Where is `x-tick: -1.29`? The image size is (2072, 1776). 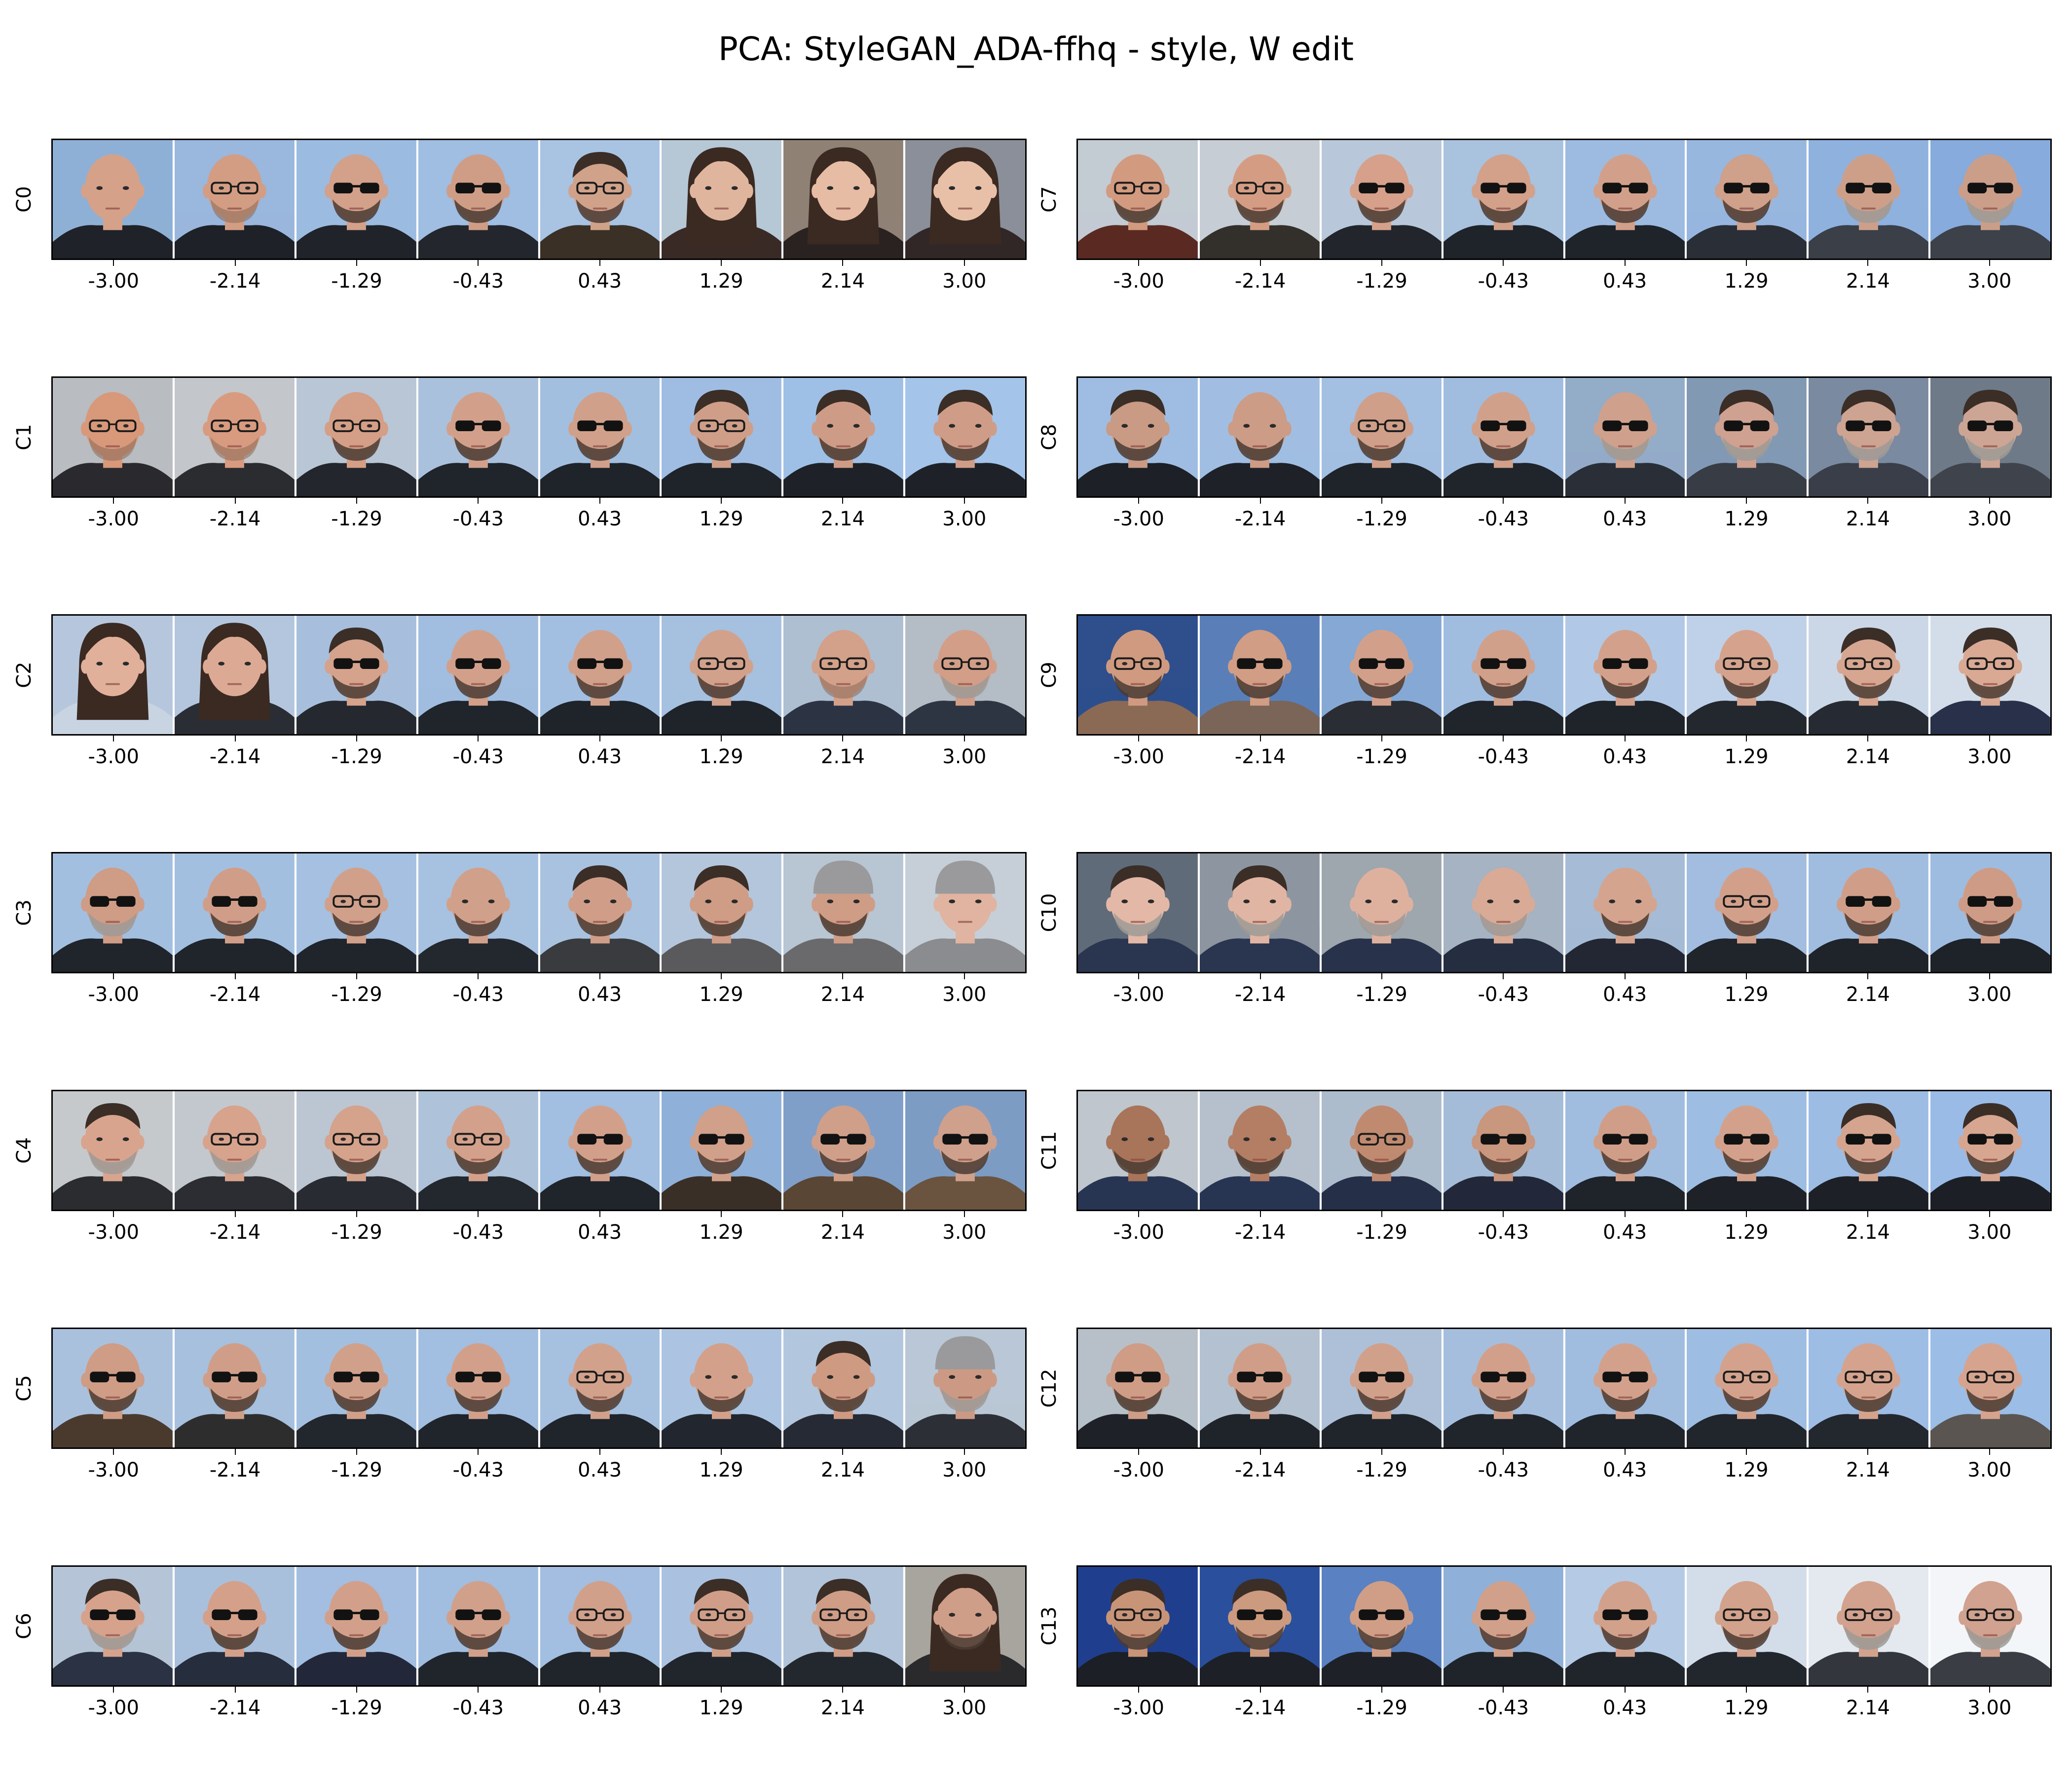
x-tick: -1.29 is located at coordinates (1382, 753).